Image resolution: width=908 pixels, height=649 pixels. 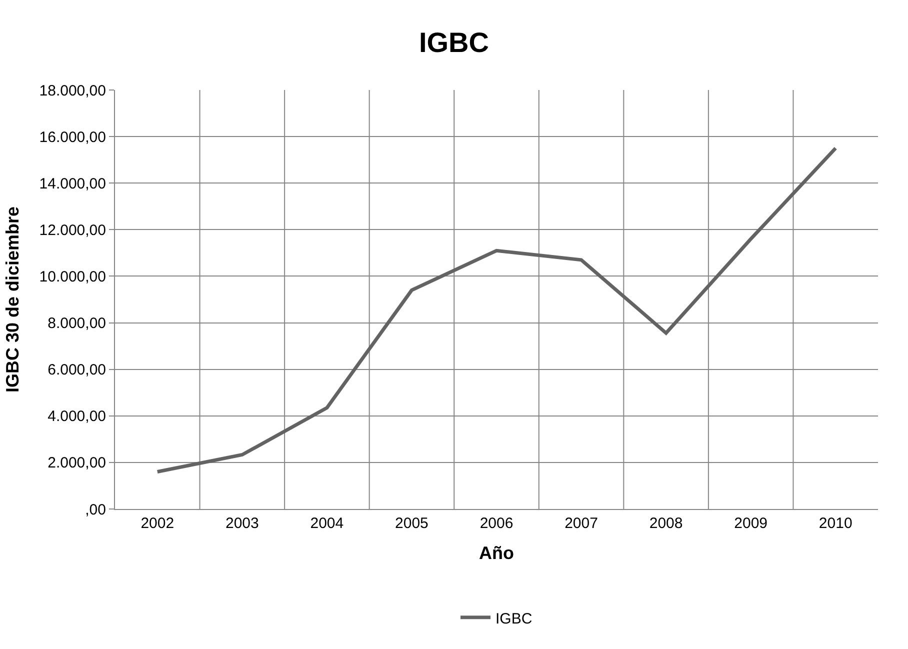 What do you see at coordinates (666, 523) in the screenshot?
I see `x-tick-label: 2008` at bounding box center [666, 523].